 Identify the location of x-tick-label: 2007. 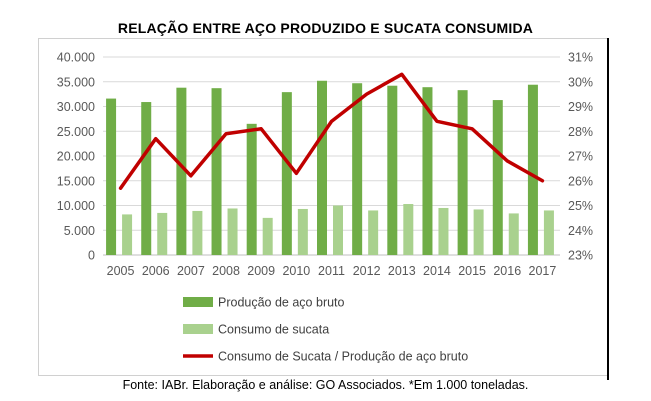
(191, 271).